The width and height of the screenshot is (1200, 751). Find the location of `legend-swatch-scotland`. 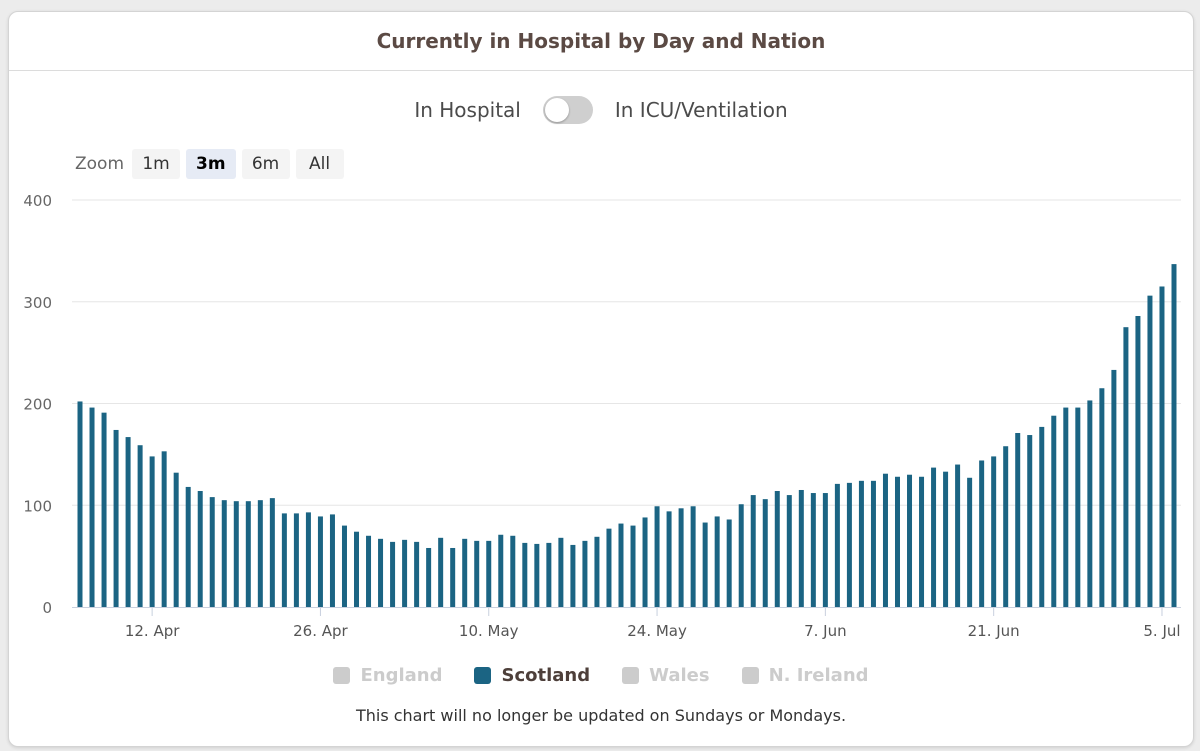

legend-swatch-scotland is located at coordinates (483, 675).